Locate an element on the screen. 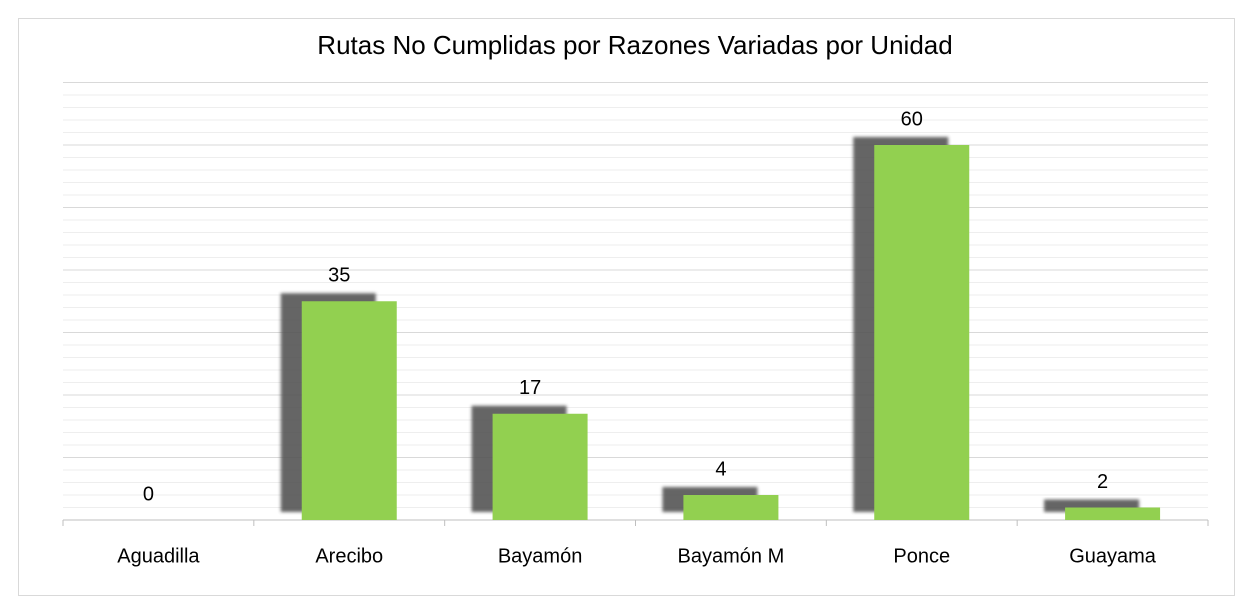  data-label: 4 is located at coordinates (720, 469).